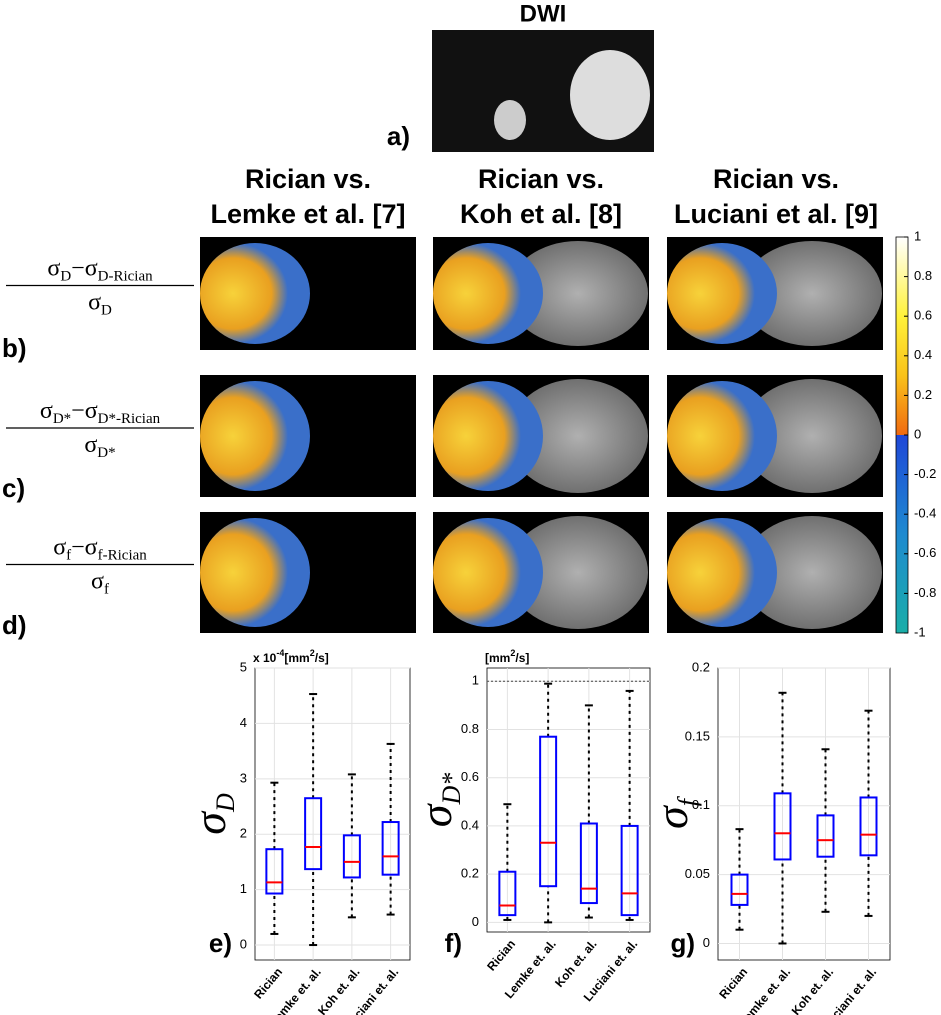 This screenshot has height=1015, width=941. I want to click on y-tick-label: 3, so click(243, 777).